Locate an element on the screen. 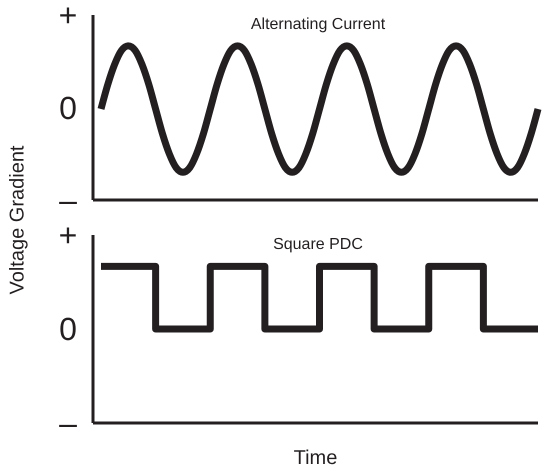 This screenshot has width=543, height=469. x-axis-title: Time is located at coordinates (315, 458).